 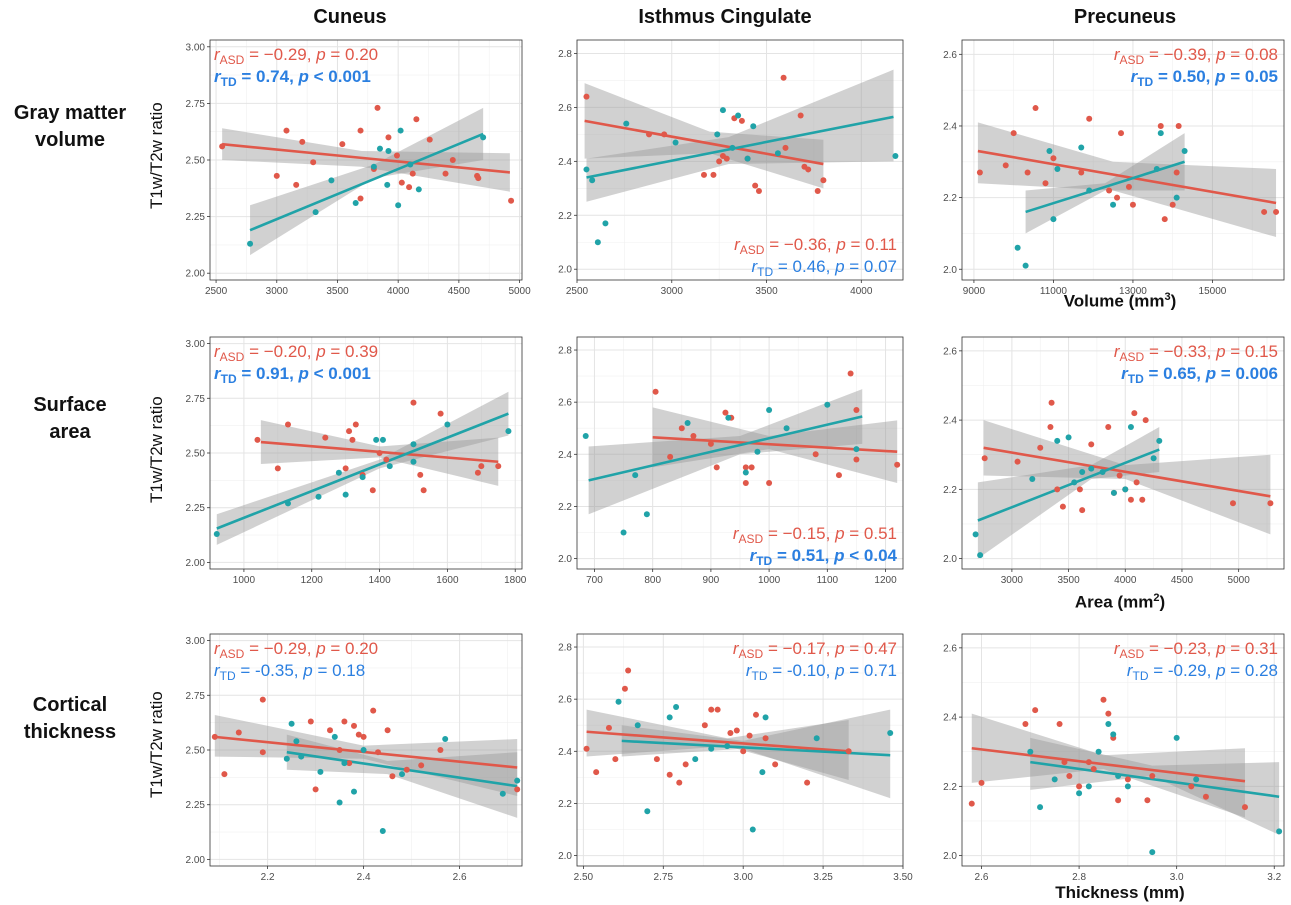 What do you see at coordinates (1125, 580) in the screenshot?
I see `x-tick-label: 4000` at bounding box center [1125, 580].